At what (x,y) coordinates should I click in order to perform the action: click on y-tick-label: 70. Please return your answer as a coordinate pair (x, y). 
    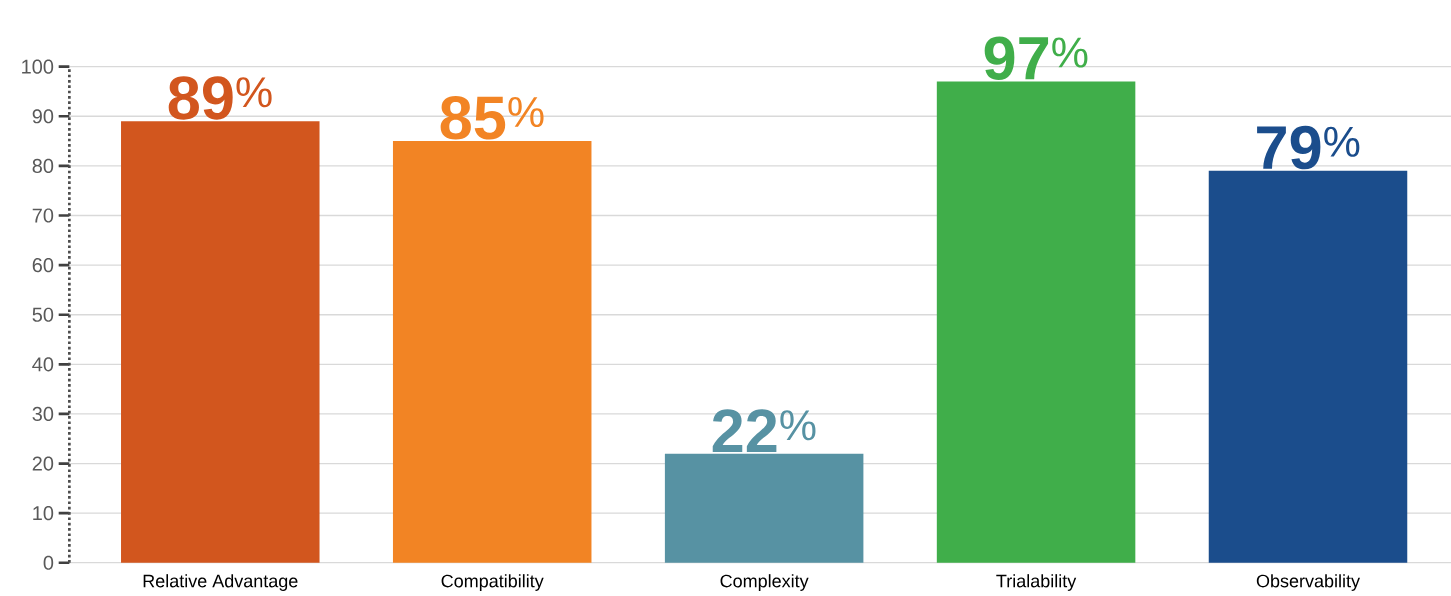
    Looking at the image, I should click on (43, 215).